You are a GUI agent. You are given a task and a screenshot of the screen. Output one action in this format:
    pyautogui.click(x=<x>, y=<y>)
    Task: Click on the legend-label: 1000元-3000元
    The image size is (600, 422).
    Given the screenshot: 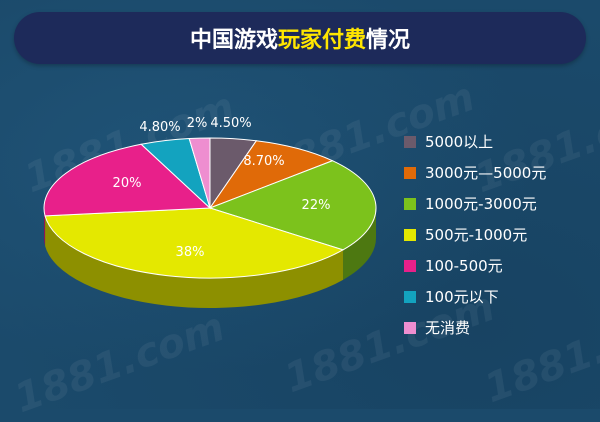 What is the action you would take?
    pyautogui.click(x=481, y=204)
    